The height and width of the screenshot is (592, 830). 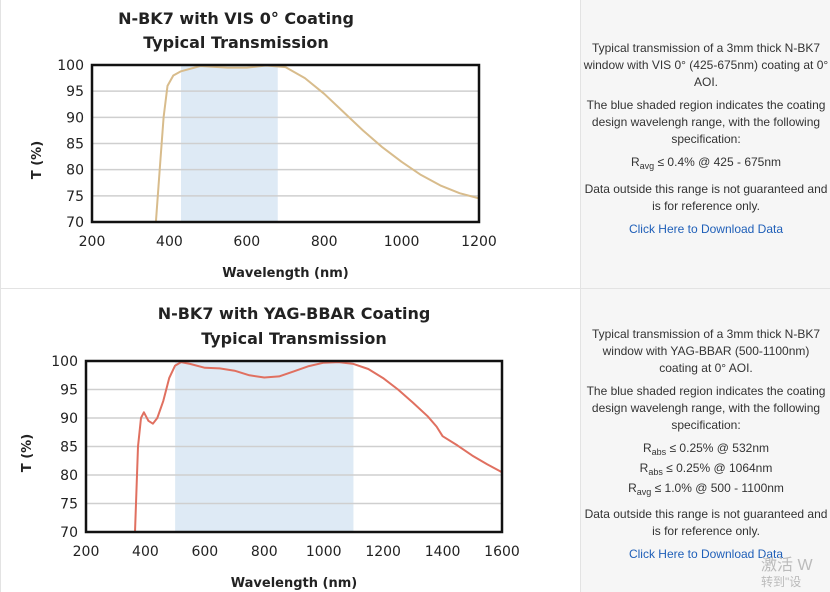 What do you see at coordinates (443, 552) in the screenshot?
I see `x-tick-label: 1400` at bounding box center [443, 552].